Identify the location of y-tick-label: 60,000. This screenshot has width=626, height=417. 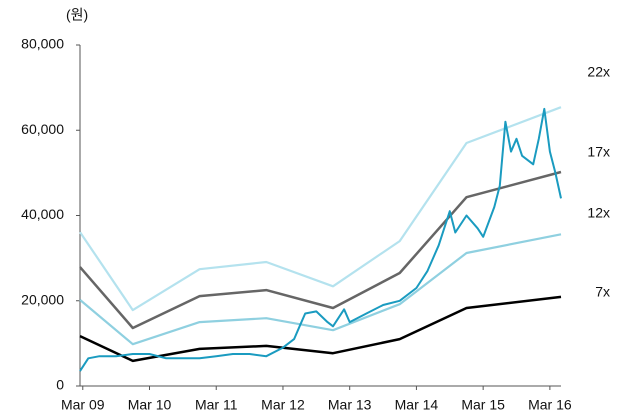
(42, 129).